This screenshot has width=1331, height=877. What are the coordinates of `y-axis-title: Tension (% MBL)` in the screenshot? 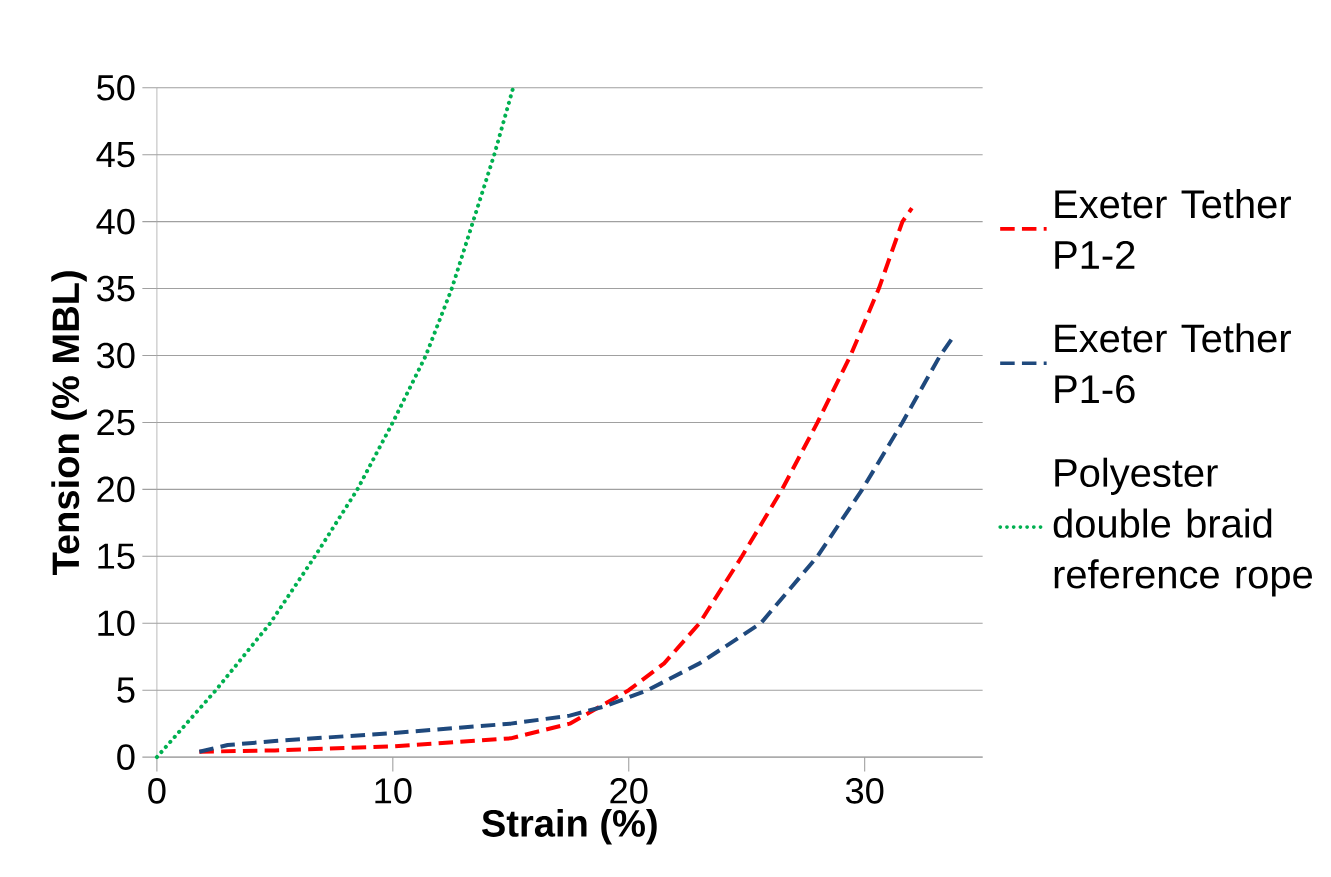 It's located at (69, 423).